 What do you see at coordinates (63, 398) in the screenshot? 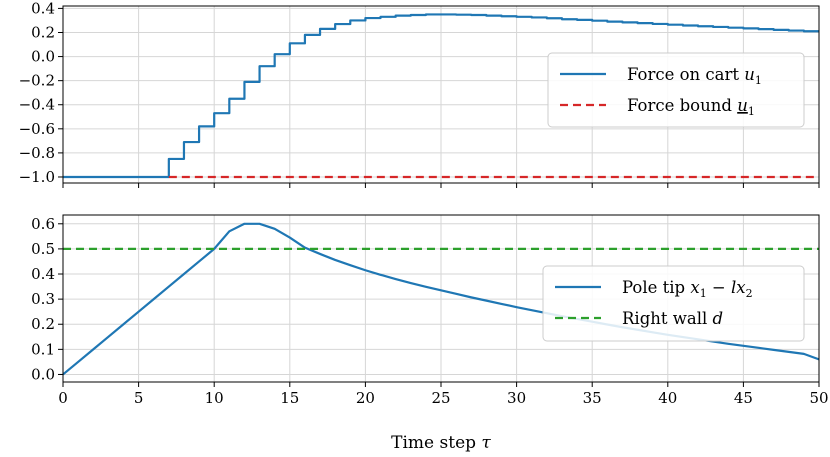
I see `x-tick-label: 0` at bounding box center [63, 398].